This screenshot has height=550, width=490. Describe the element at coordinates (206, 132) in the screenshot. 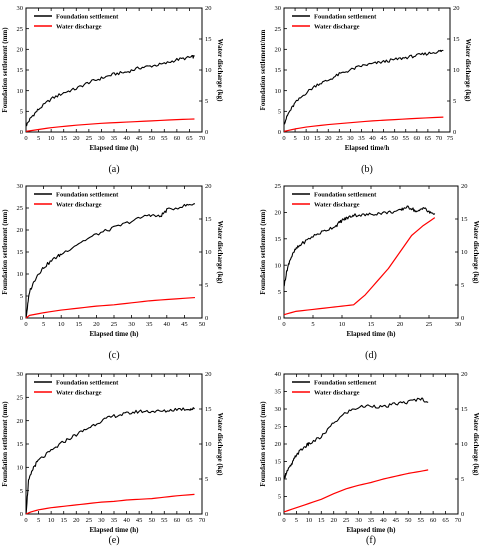

I see `y2-tick-label: 0` at that location.